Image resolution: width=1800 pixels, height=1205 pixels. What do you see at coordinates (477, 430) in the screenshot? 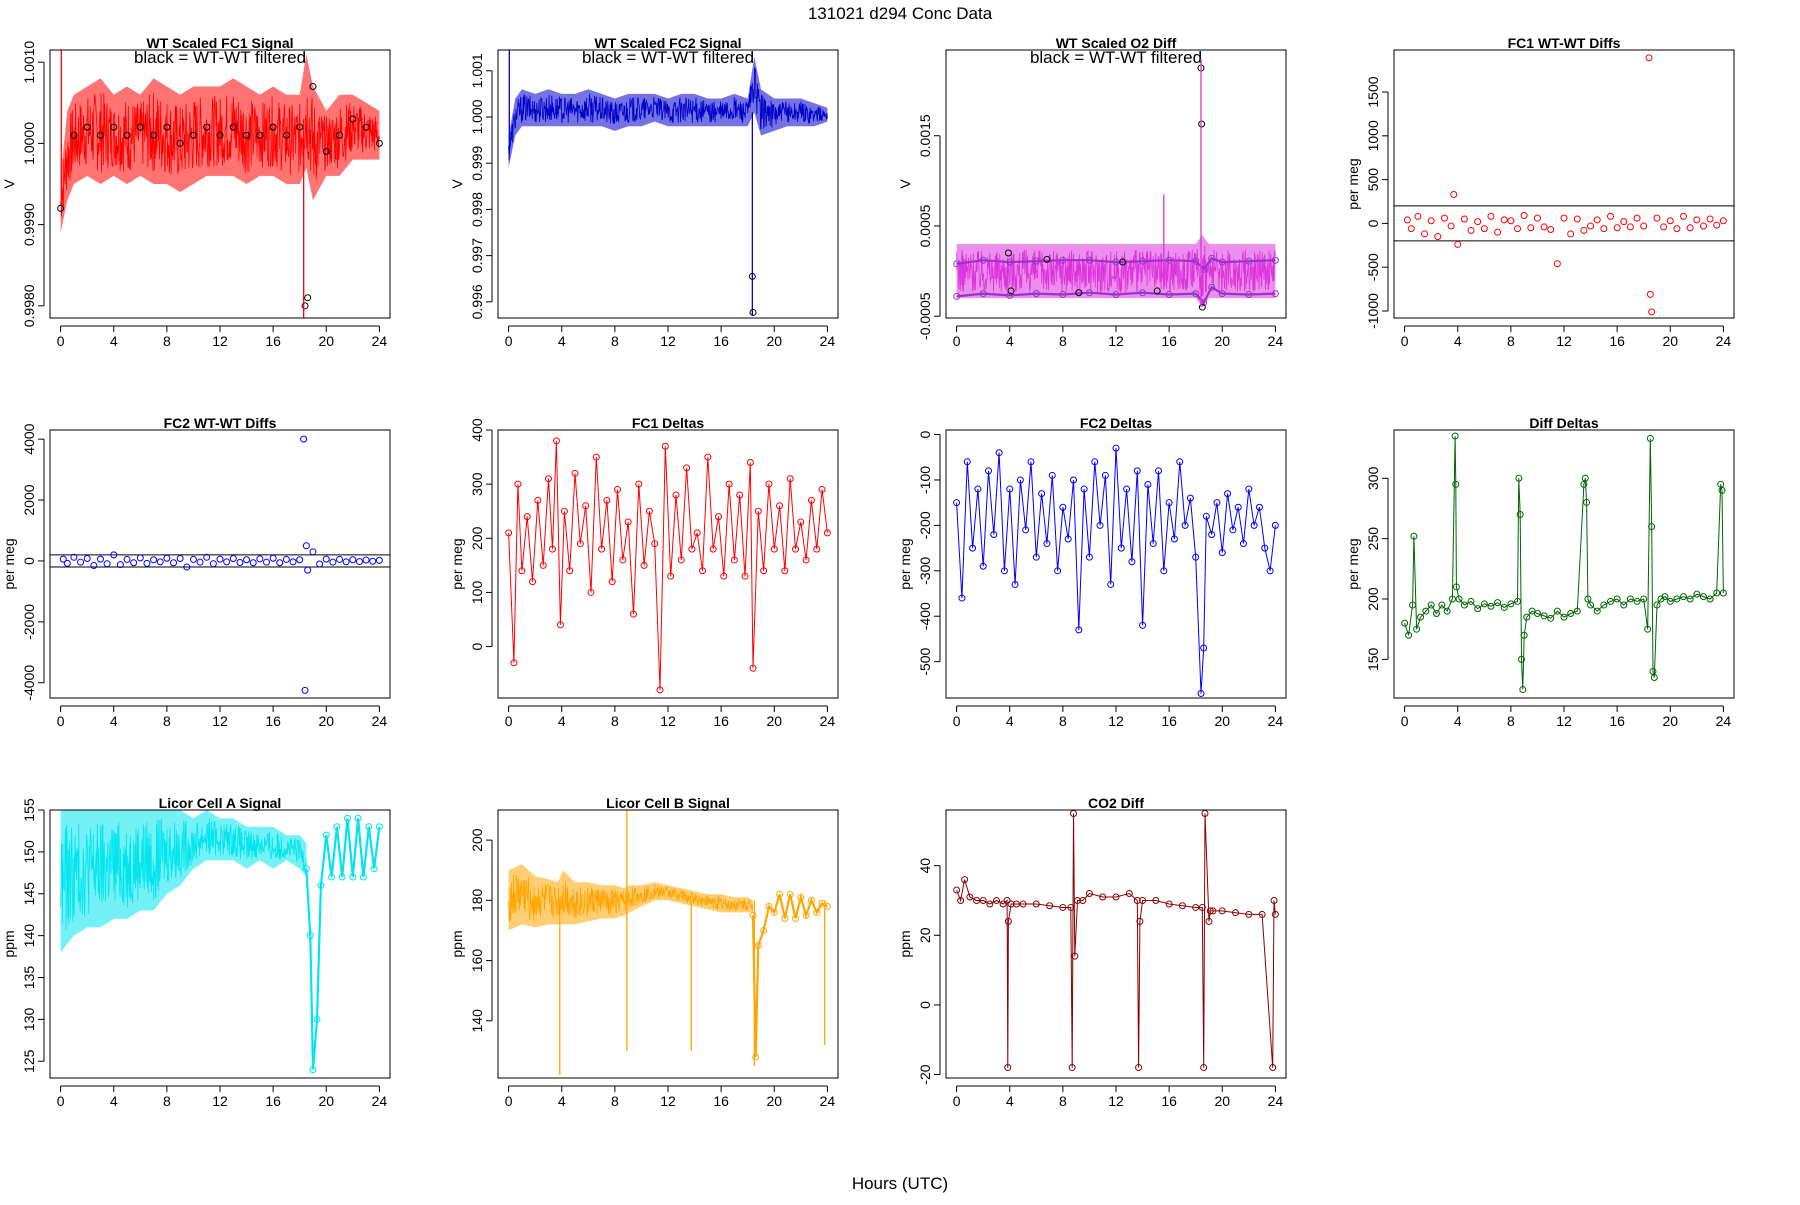
I see `y-tick-label: 400` at bounding box center [477, 430].